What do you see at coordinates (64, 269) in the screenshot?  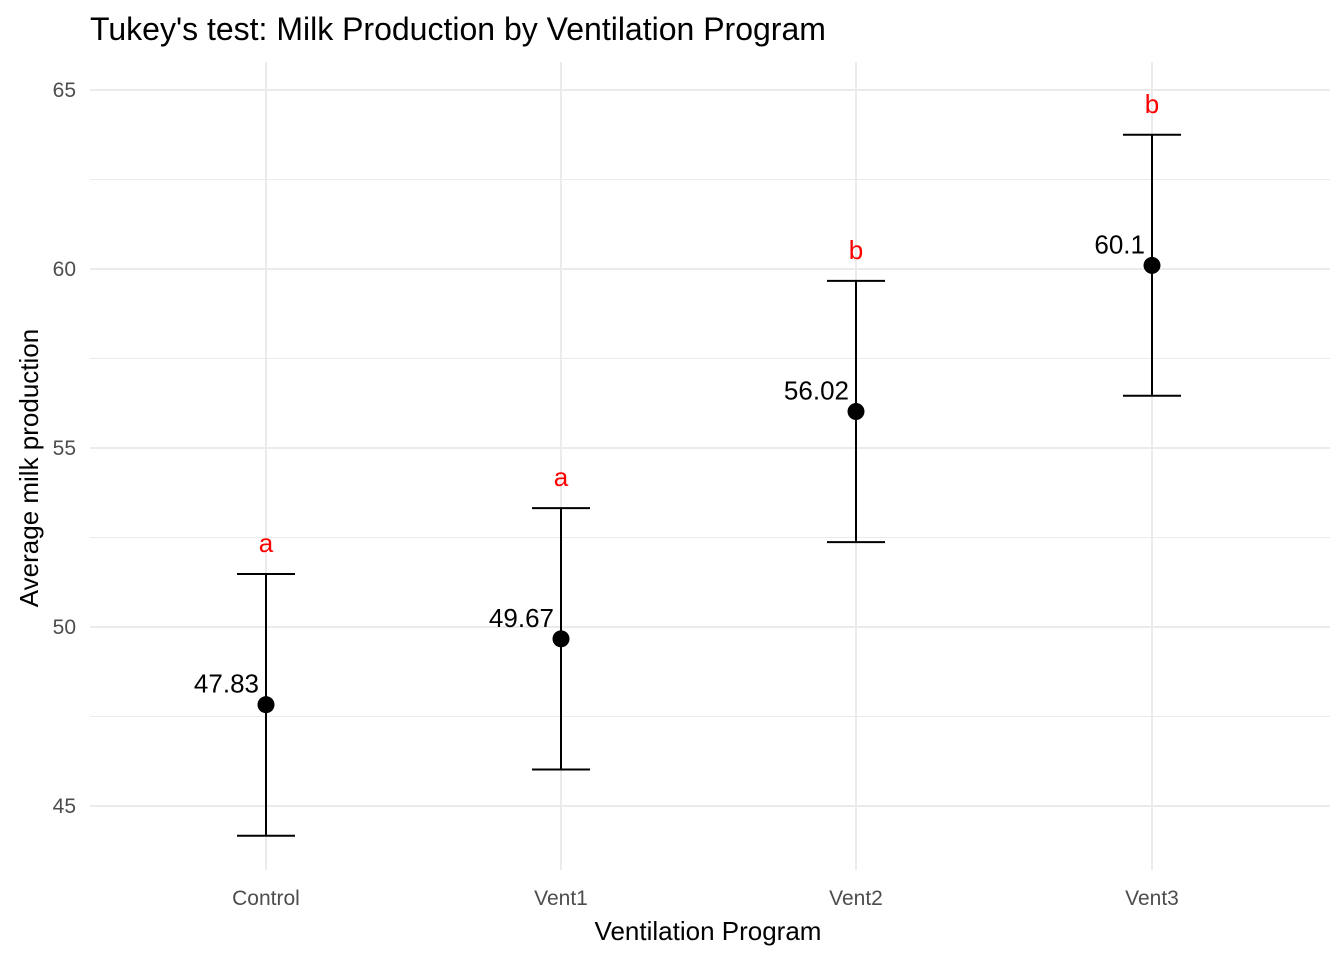 I see `y-tick-label: 60` at bounding box center [64, 269].